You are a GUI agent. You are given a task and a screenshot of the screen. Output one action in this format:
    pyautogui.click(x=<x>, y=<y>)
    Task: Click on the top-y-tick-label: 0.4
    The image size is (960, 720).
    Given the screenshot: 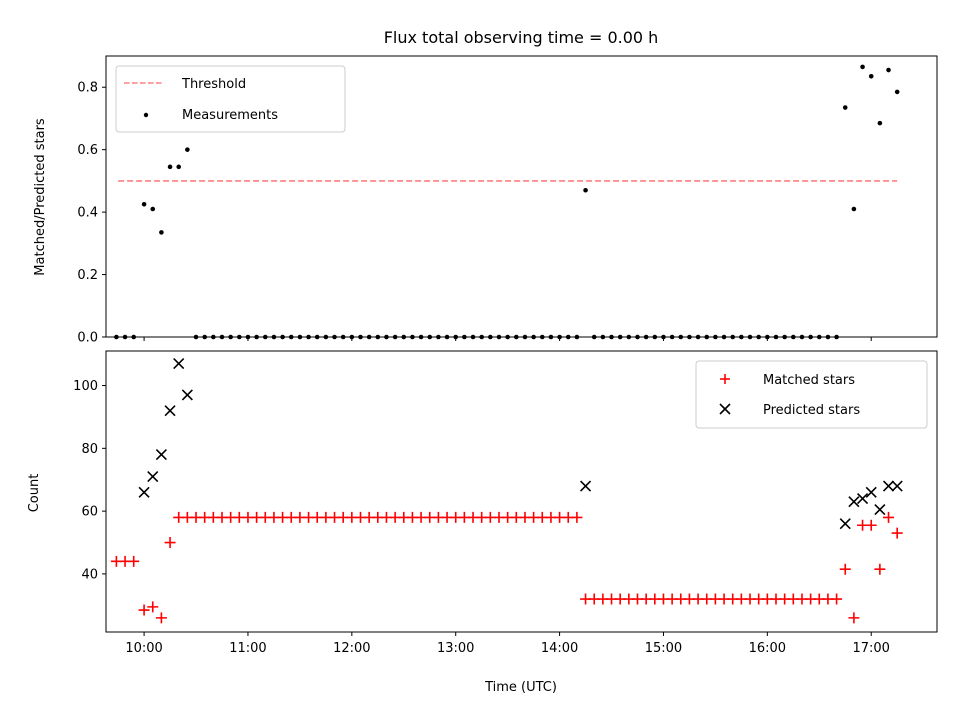 What is the action you would take?
    pyautogui.click(x=87, y=213)
    